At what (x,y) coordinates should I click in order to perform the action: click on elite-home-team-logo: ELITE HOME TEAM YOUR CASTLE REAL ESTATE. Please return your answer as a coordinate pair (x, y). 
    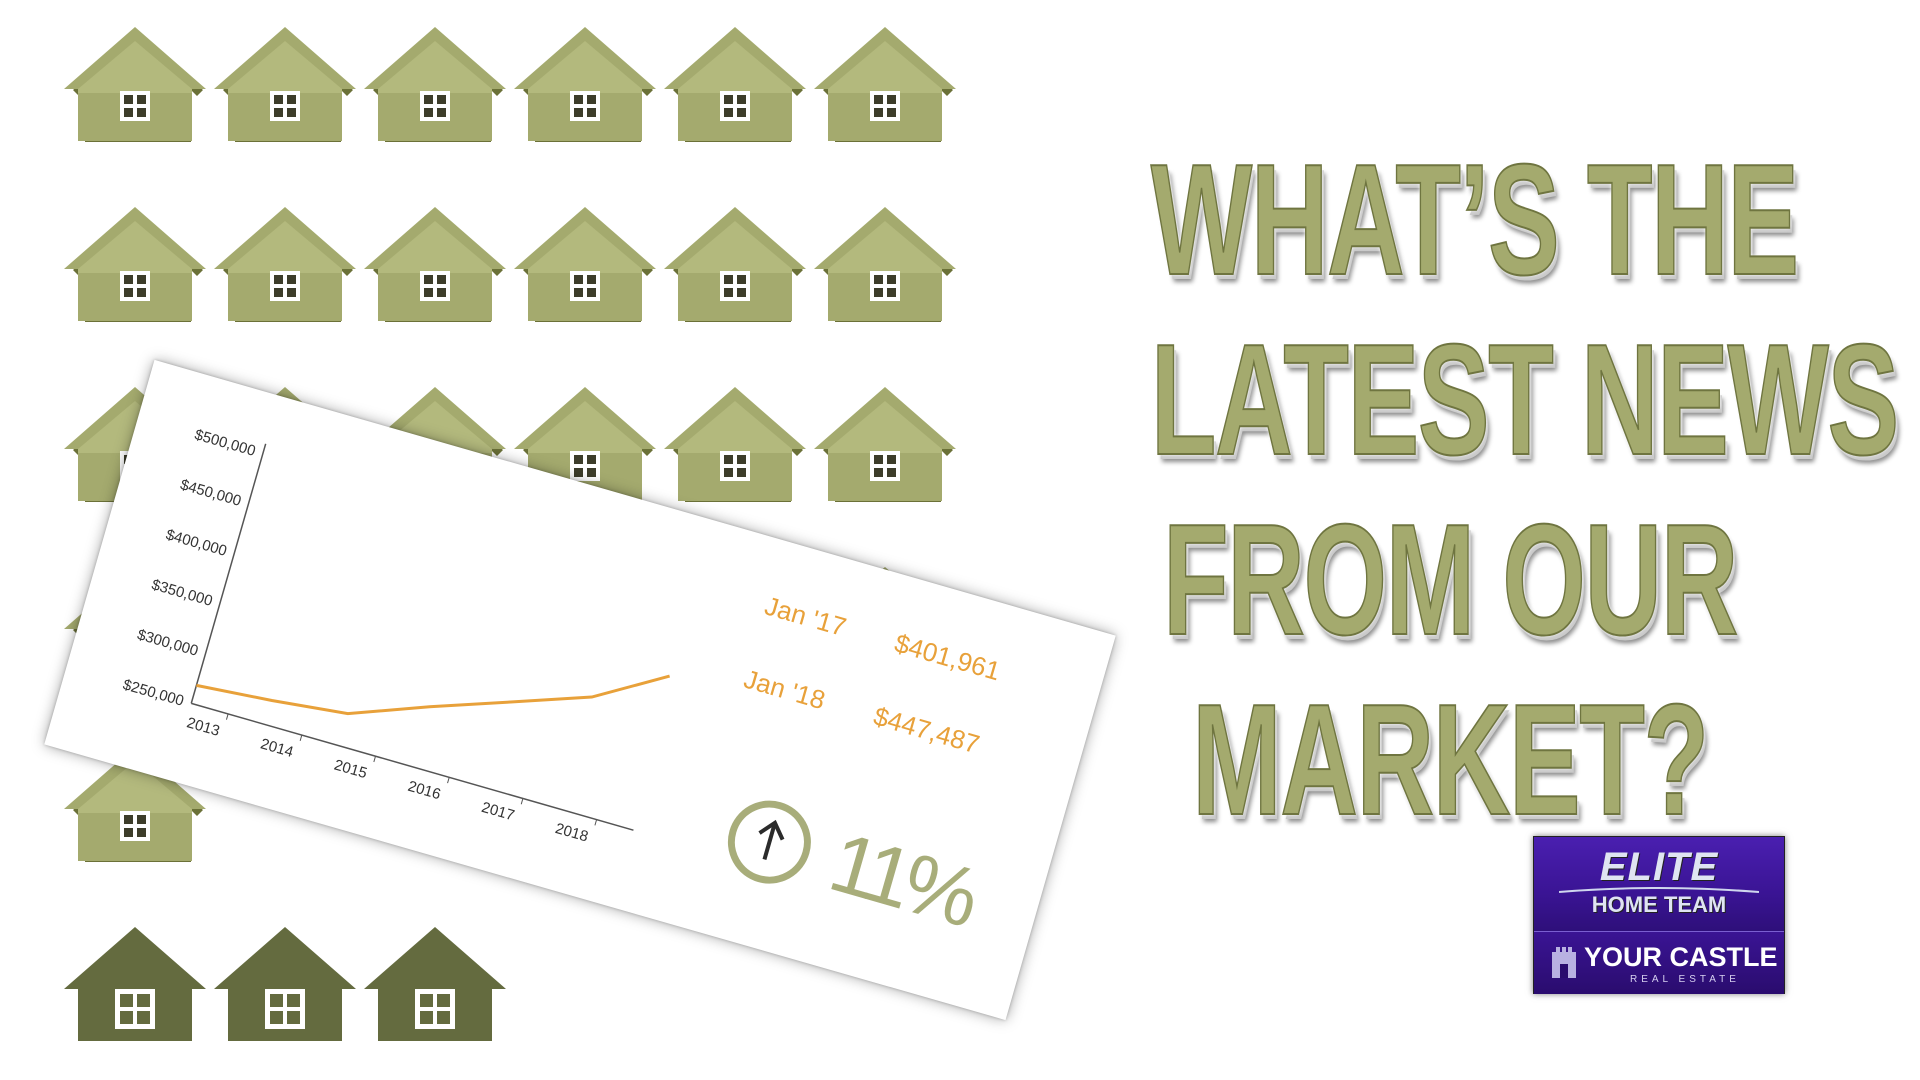
    Looking at the image, I should click on (1659, 915).